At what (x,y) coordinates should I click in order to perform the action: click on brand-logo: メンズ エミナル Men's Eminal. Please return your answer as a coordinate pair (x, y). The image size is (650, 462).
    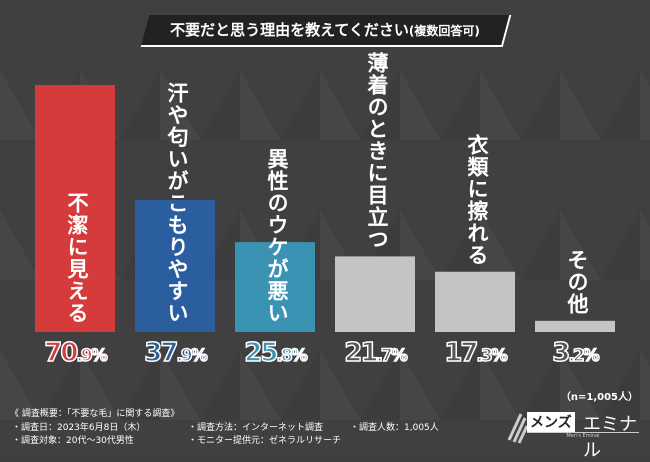
    Looking at the image, I should click on (575, 435).